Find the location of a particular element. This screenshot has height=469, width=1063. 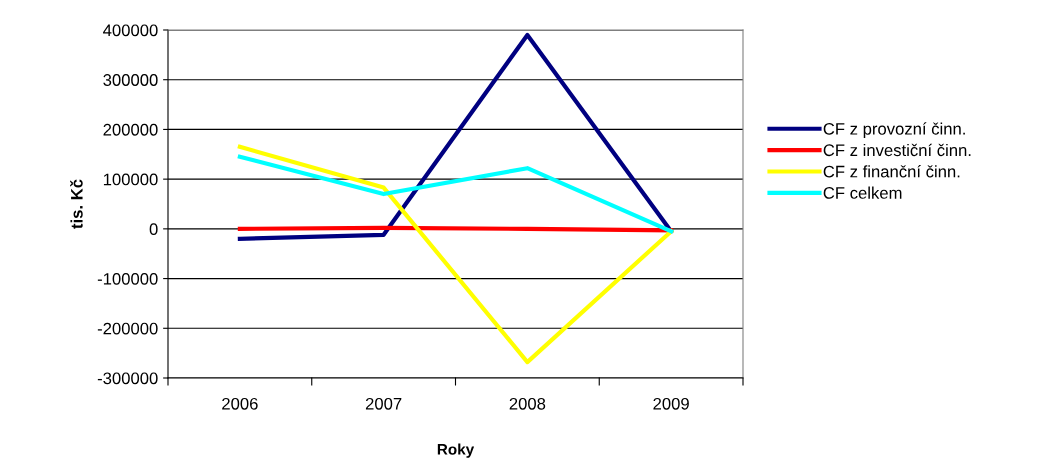

x-tick-label: 2008 is located at coordinates (527, 403).